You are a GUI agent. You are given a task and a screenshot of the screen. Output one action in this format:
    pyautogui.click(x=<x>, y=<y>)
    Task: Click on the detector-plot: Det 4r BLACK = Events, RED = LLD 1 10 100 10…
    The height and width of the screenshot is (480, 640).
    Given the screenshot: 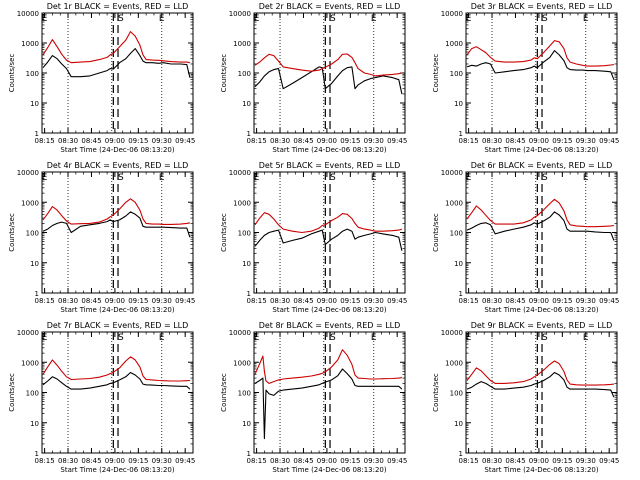 What is the action you would take?
    pyautogui.click(x=101, y=237)
    